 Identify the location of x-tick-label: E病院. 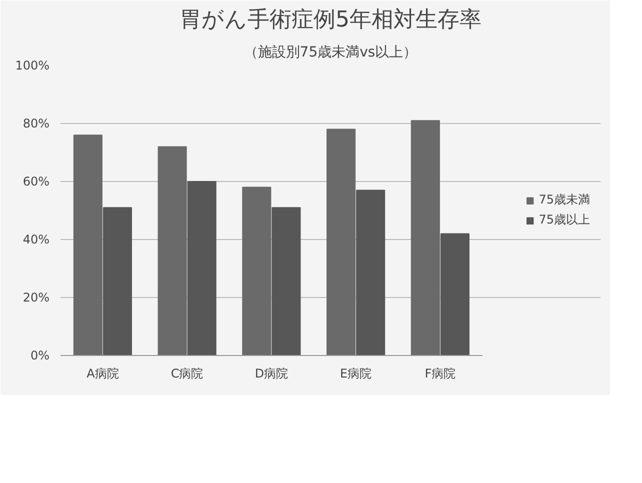
(356, 373).